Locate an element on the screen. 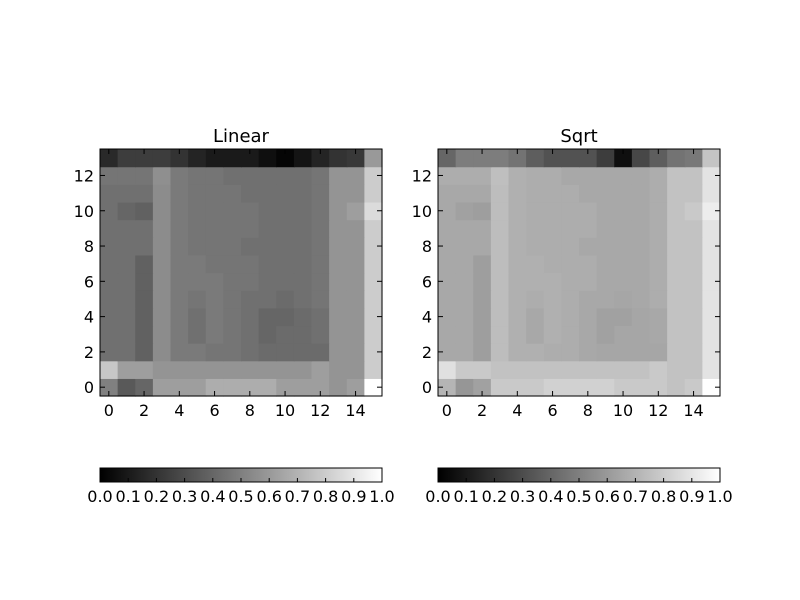 Image resolution: width=800 pixels, height=600 pixels. colorbar-tick-label: 0.0 is located at coordinates (437, 496).